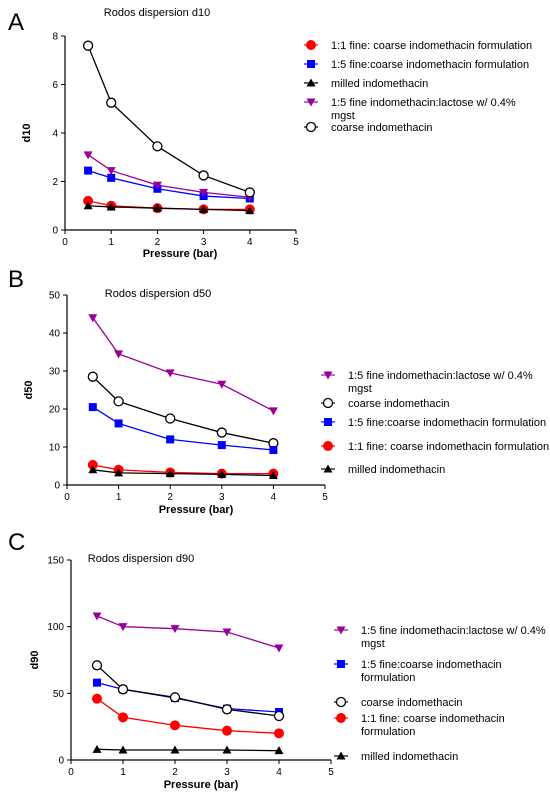 The image size is (550, 803). What do you see at coordinates (16, 22) in the screenshot?
I see `panel-letter: A` at bounding box center [16, 22].